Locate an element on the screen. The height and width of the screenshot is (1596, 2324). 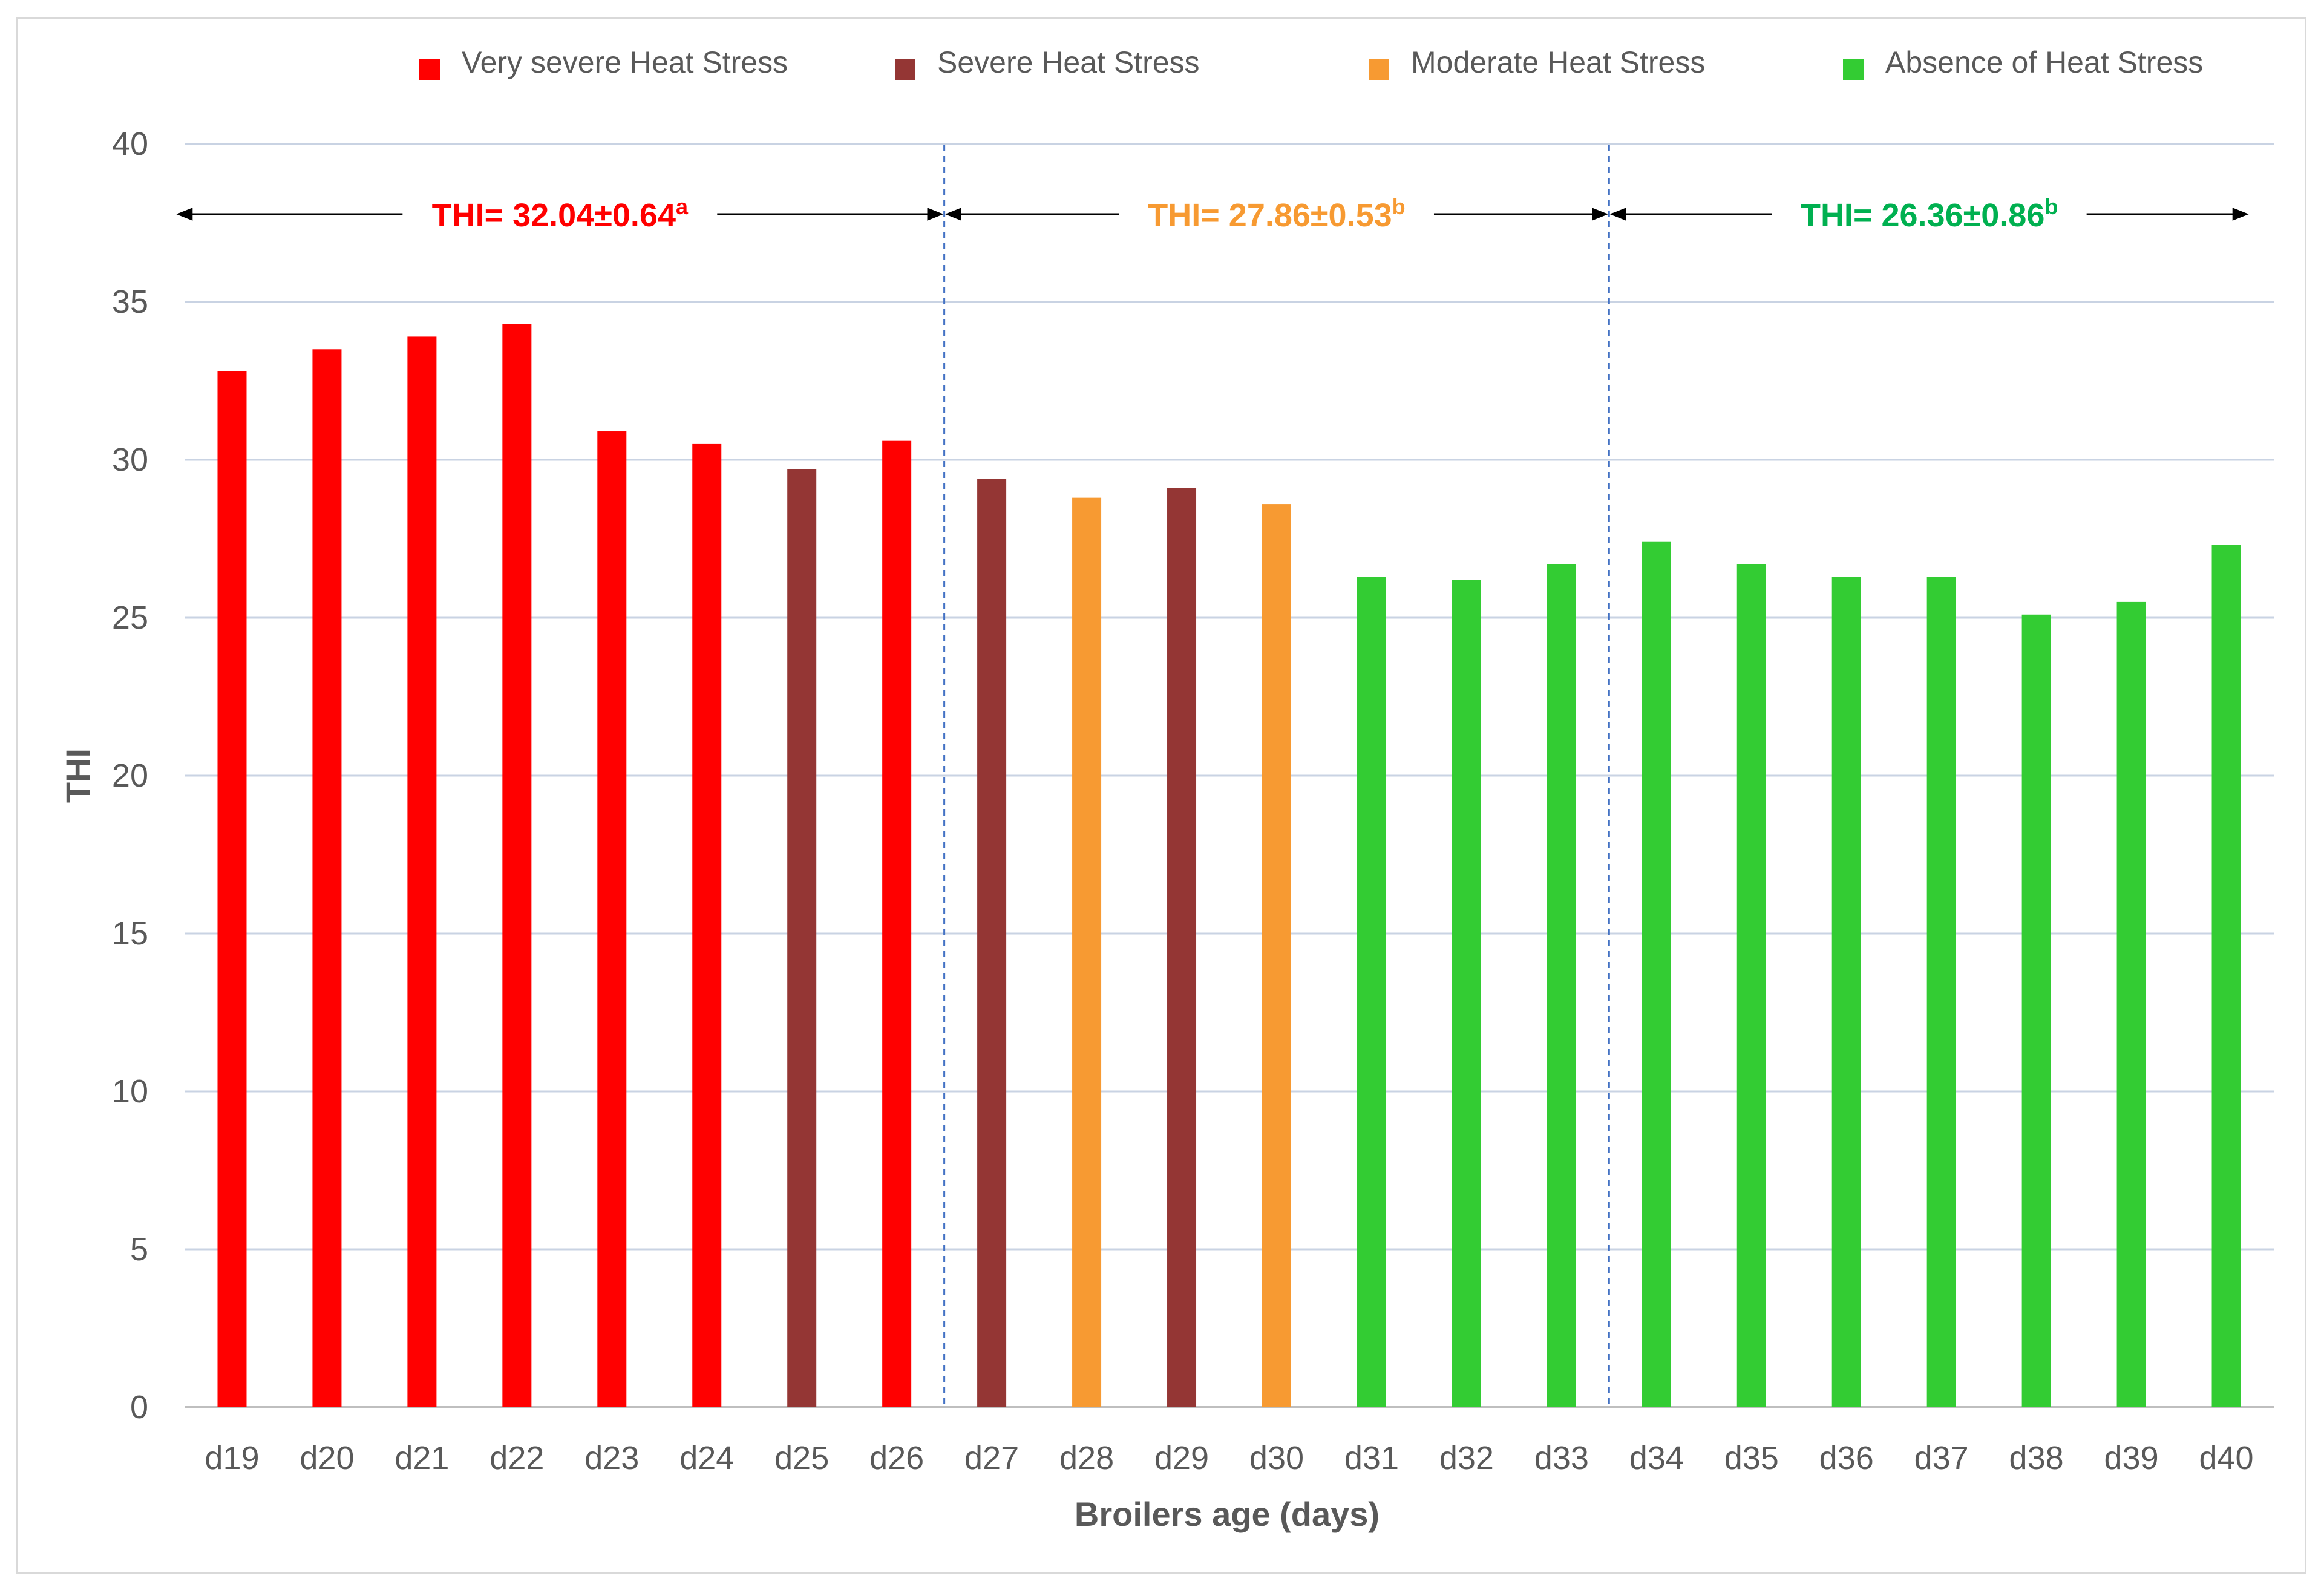
x-tick-label: d32 is located at coordinates (1466, 1458).